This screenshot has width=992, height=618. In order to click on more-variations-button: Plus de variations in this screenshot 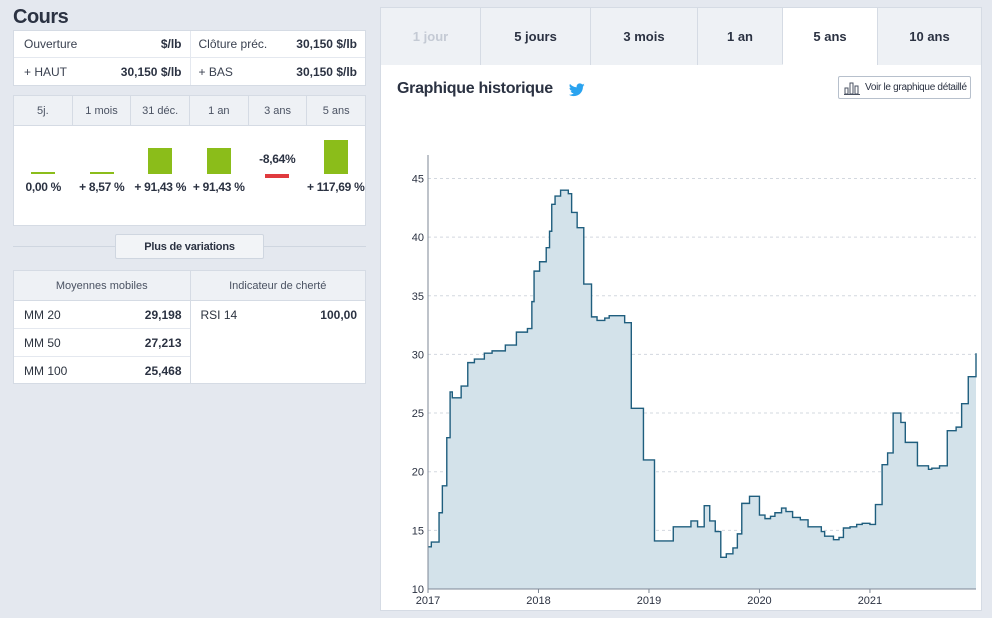, I will do `click(189, 246)`.